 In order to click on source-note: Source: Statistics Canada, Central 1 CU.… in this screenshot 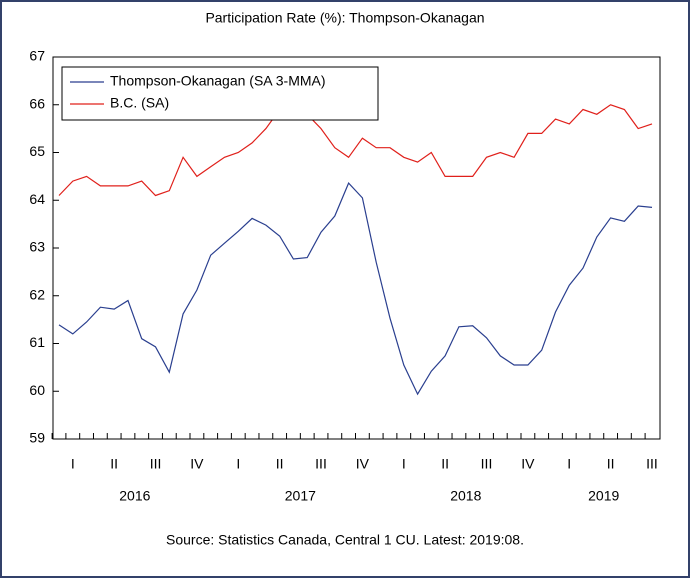, I will do `click(345, 540)`.